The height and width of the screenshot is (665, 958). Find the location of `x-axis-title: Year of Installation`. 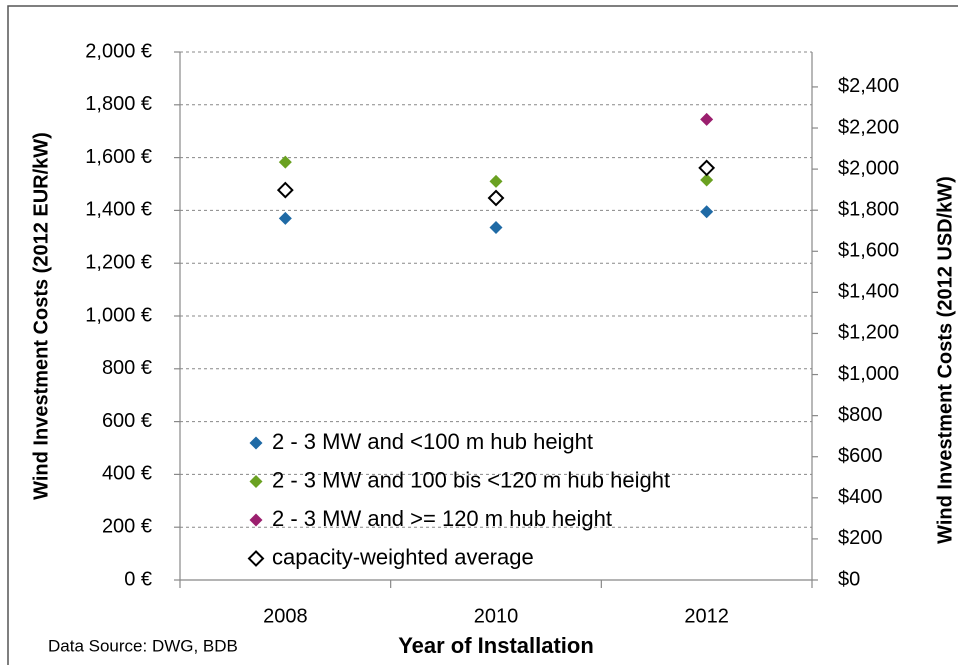

x-axis-title: Year of Installation is located at coordinates (496, 645).